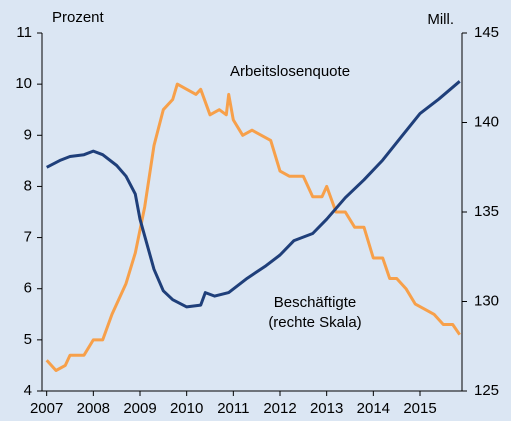 The height and width of the screenshot is (421, 511). Describe the element at coordinates (486, 32) in the screenshot. I see `y2-tick-label: 145` at that location.